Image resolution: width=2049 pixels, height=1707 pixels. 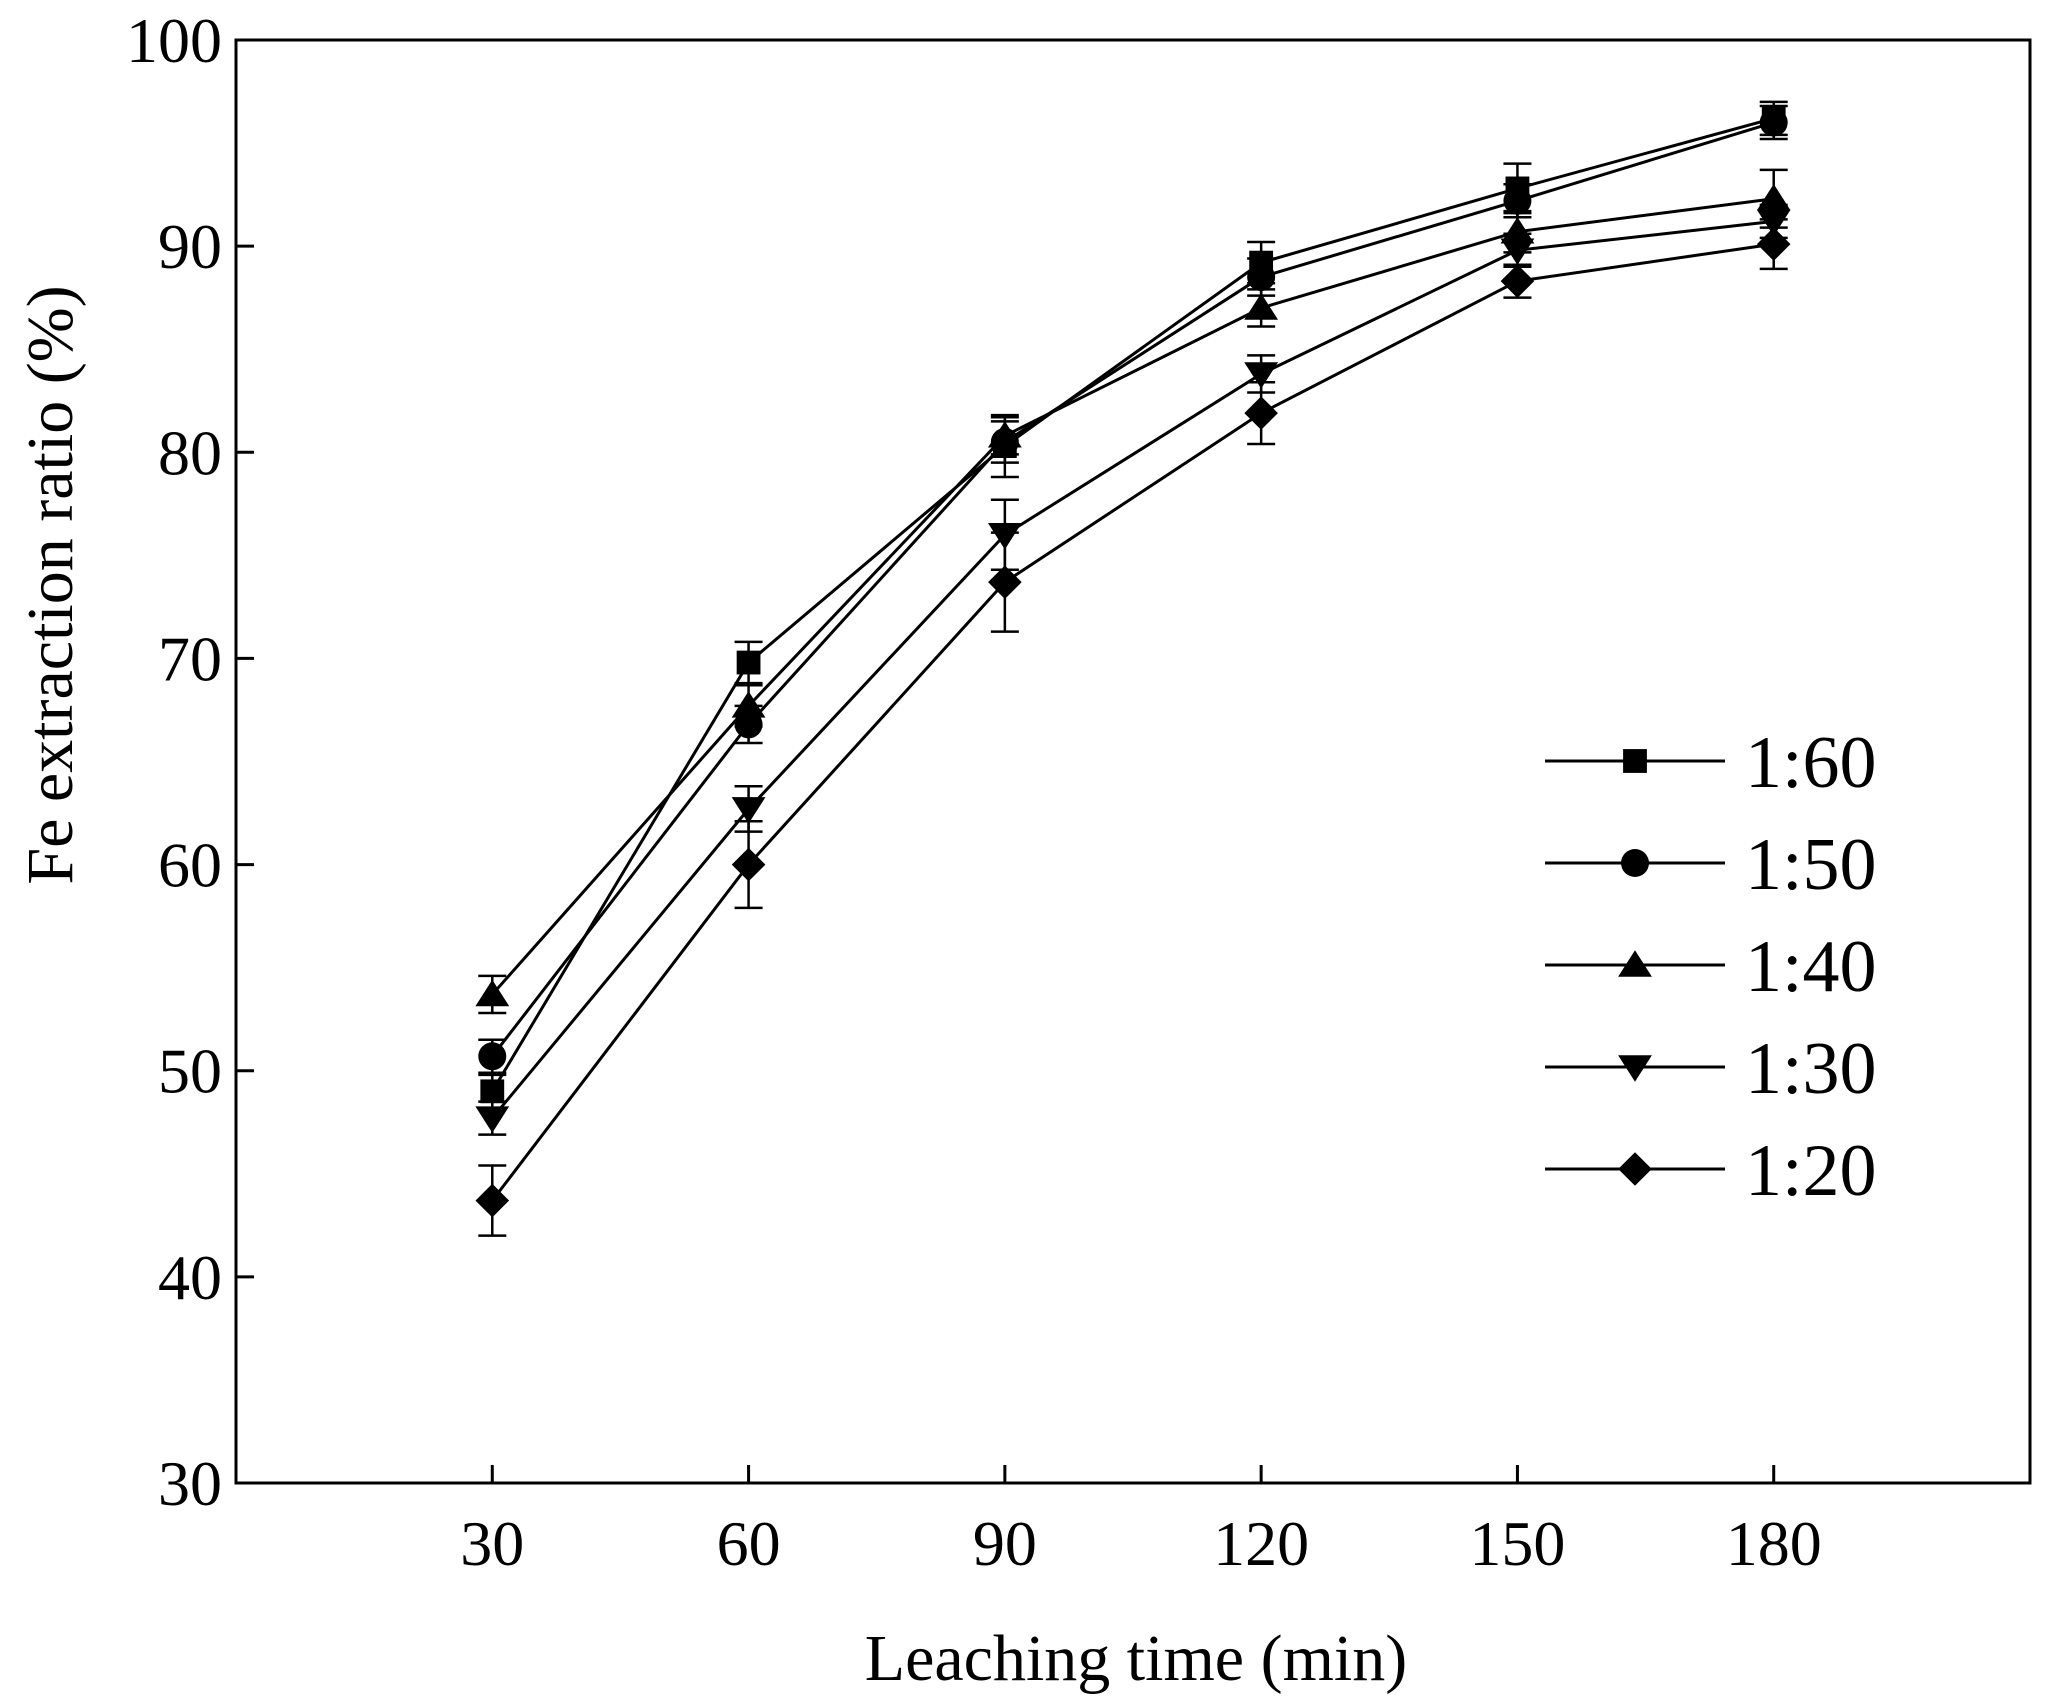 I want to click on x-tick-label-90: 90, so click(x=1005, y=1543).